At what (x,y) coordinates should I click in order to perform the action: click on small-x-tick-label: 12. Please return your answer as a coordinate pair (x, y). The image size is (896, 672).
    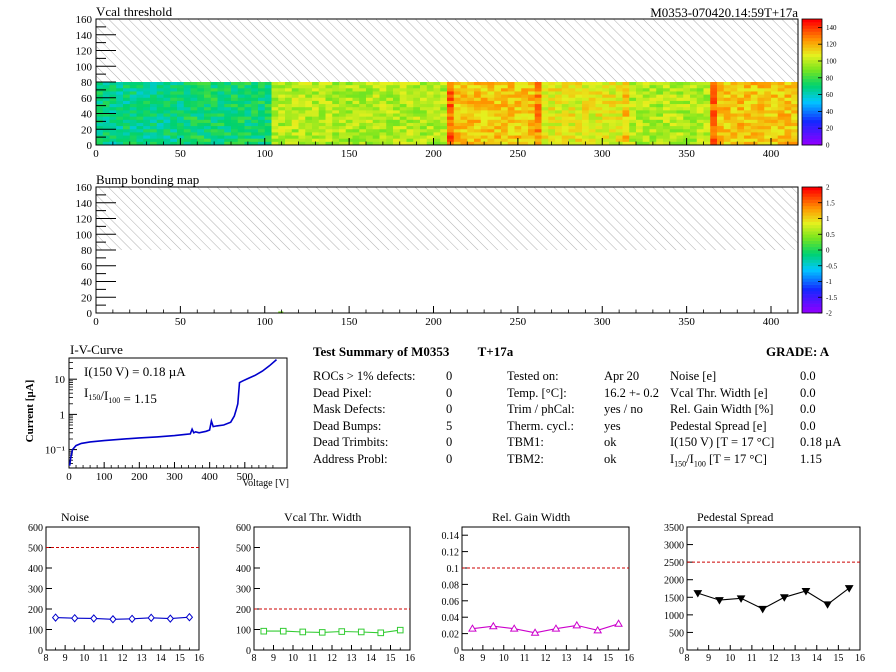
    Looking at the image, I should click on (546, 658).